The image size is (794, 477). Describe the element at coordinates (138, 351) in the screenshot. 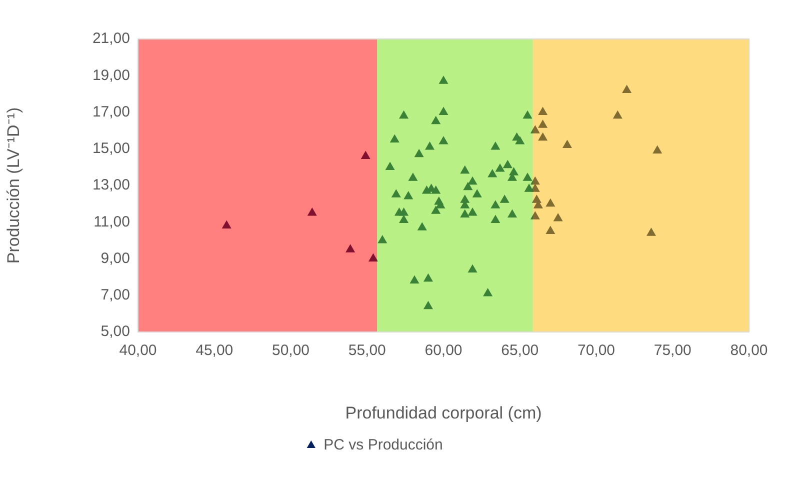

I see `x-tick-label: 40,00` at that location.